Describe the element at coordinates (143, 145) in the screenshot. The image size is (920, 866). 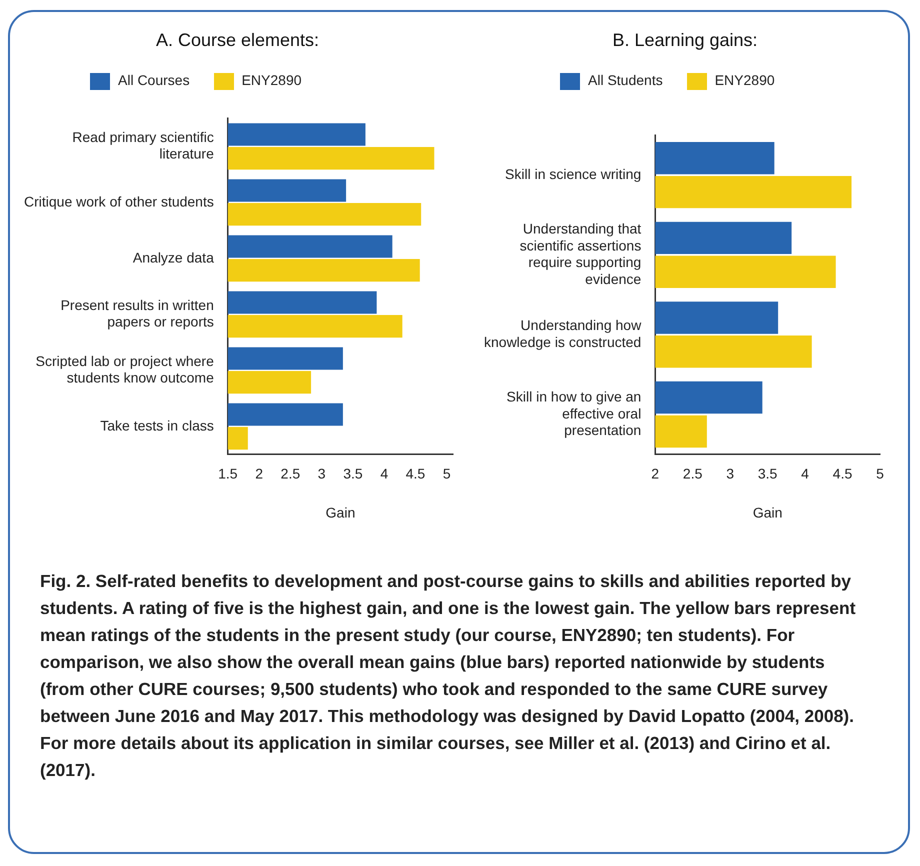
I see `y-tick-label: Read primary scientific literature` at that location.